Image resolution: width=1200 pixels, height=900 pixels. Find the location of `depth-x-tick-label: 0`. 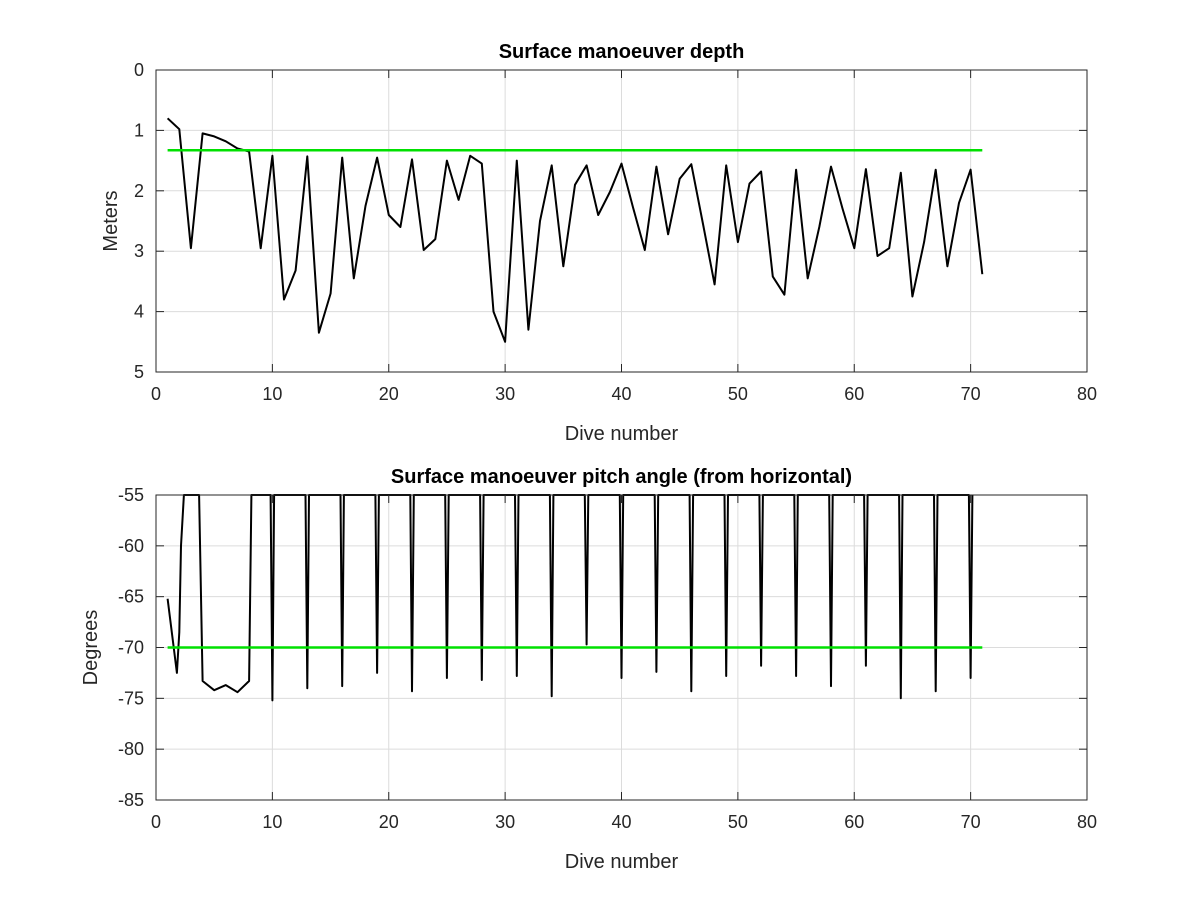

depth-x-tick-label: 0 is located at coordinates (156, 394).